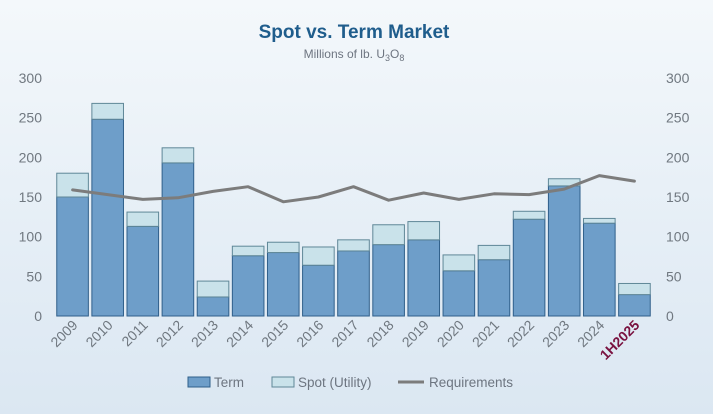  I want to click on x-tick-label: 2016, so click(309, 333).